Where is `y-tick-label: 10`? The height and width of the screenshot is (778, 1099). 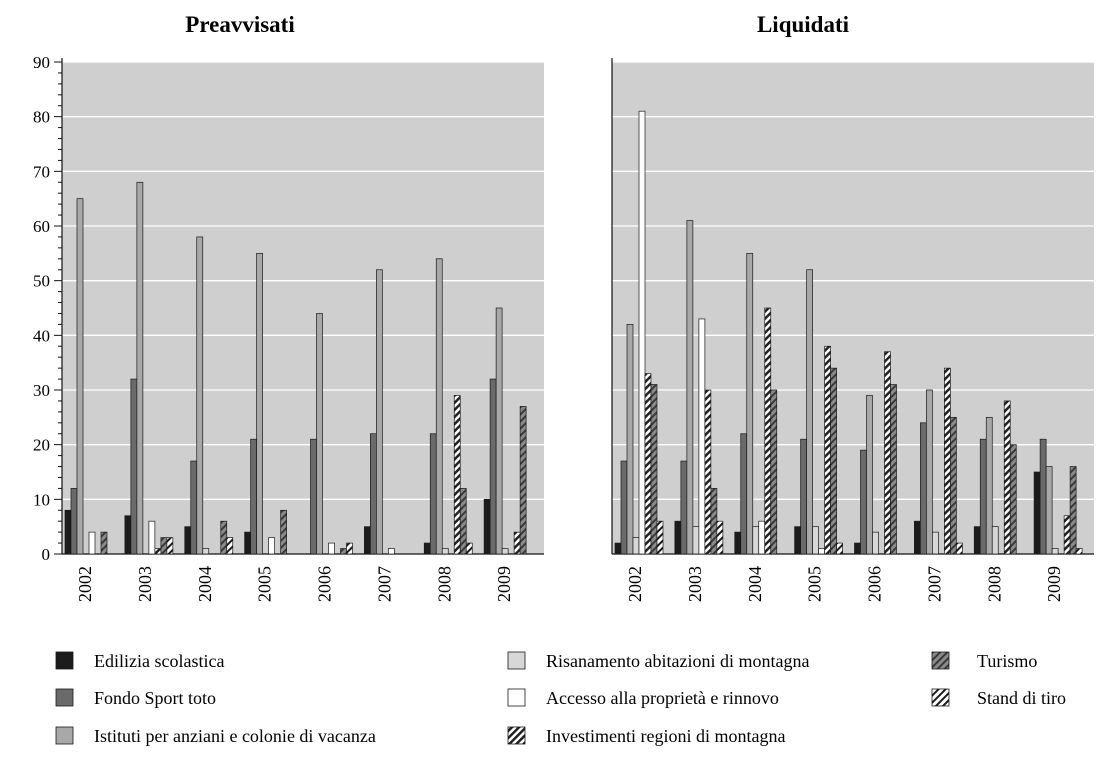
y-tick-label: 10 is located at coordinates (41, 499).